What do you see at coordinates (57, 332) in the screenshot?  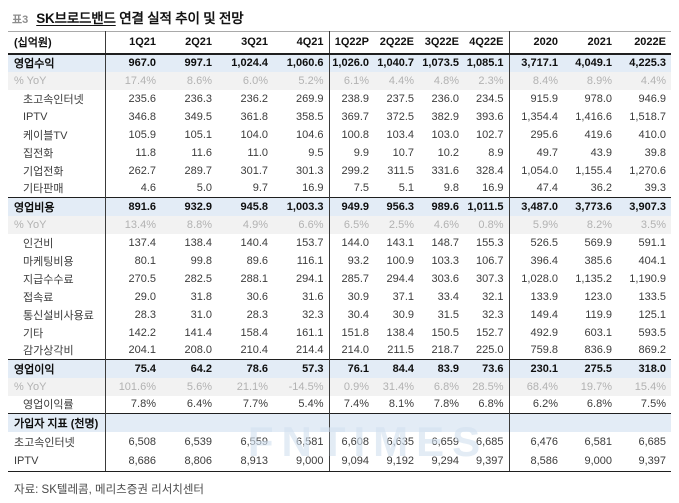 I see `row-label: 기타` at bounding box center [57, 332].